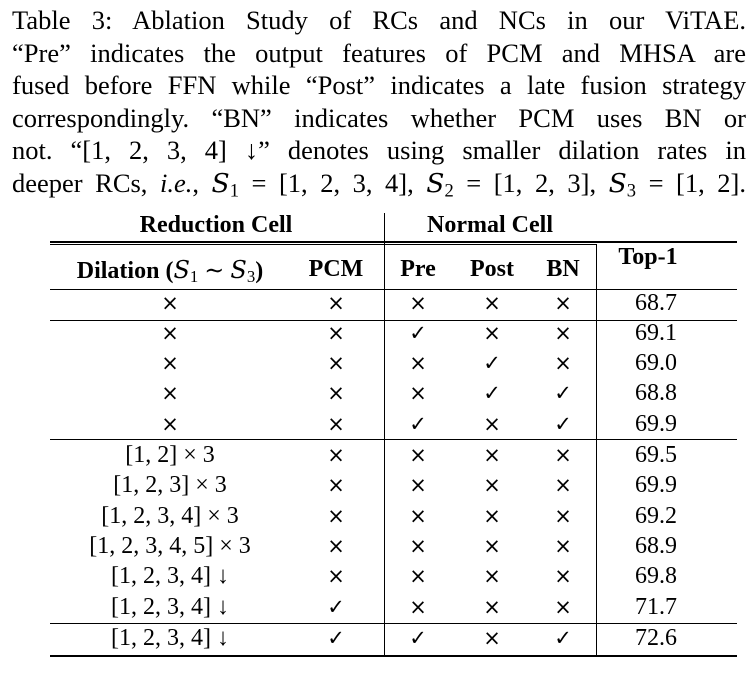  Describe the element at coordinates (170, 546) in the screenshot. I see `cell-dilation: [1, 2, 3, 4, 5] × 3` at that location.